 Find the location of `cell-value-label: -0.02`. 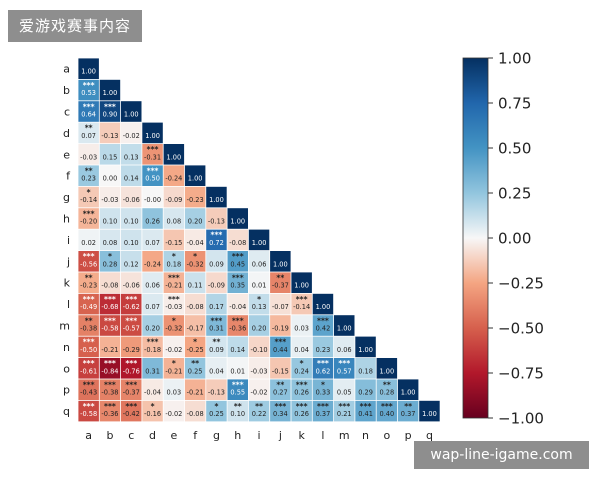

cell-value-label: -0.02 is located at coordinates (131, 136).